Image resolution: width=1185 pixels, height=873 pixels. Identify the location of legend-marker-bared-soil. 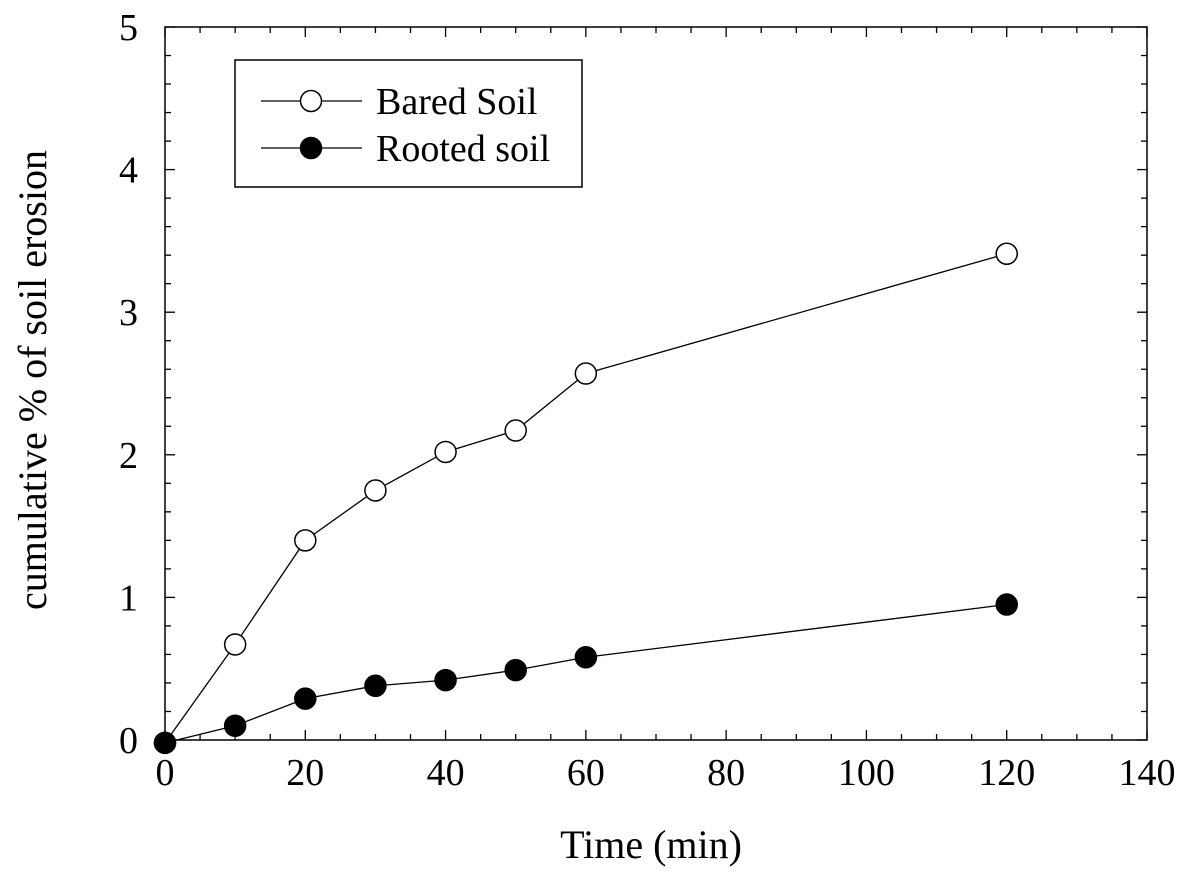
(311, 101).